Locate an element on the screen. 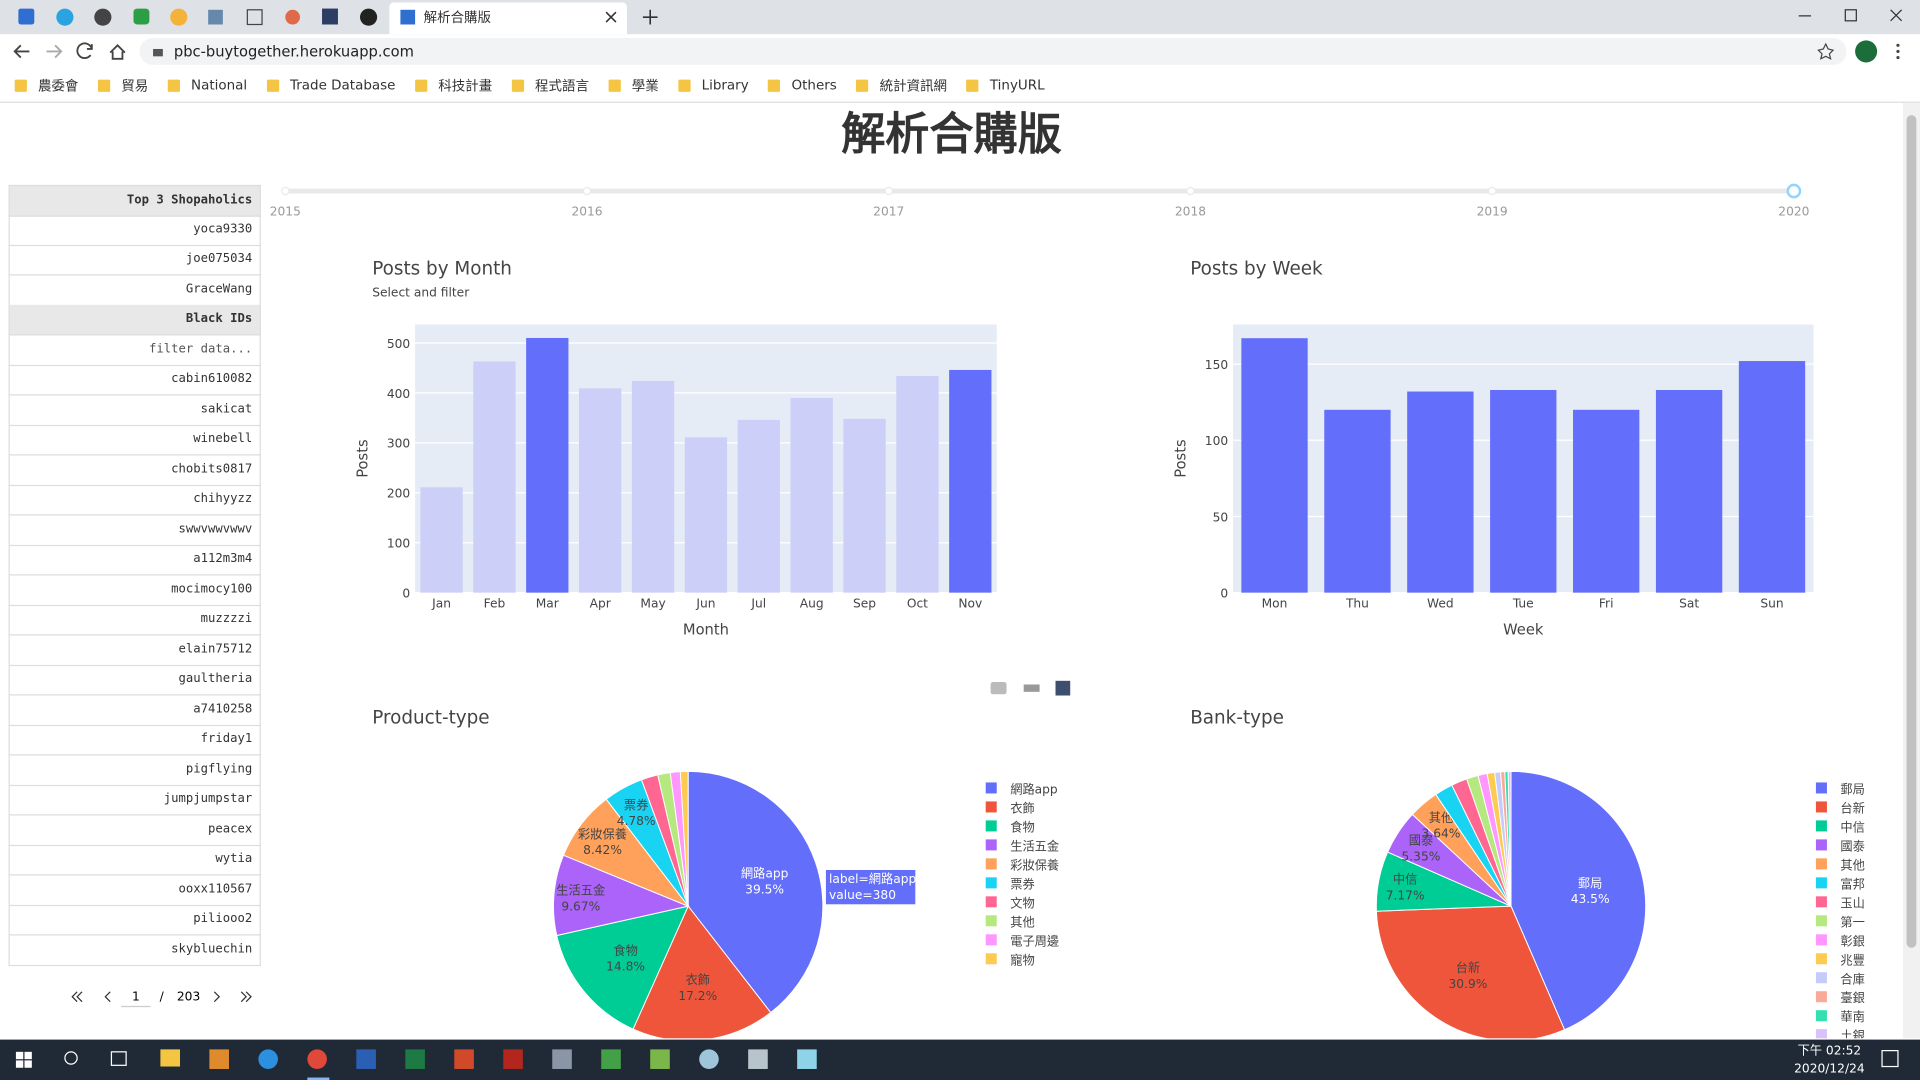  legend-label: 寵物 is located at coordinates (1022, 959).